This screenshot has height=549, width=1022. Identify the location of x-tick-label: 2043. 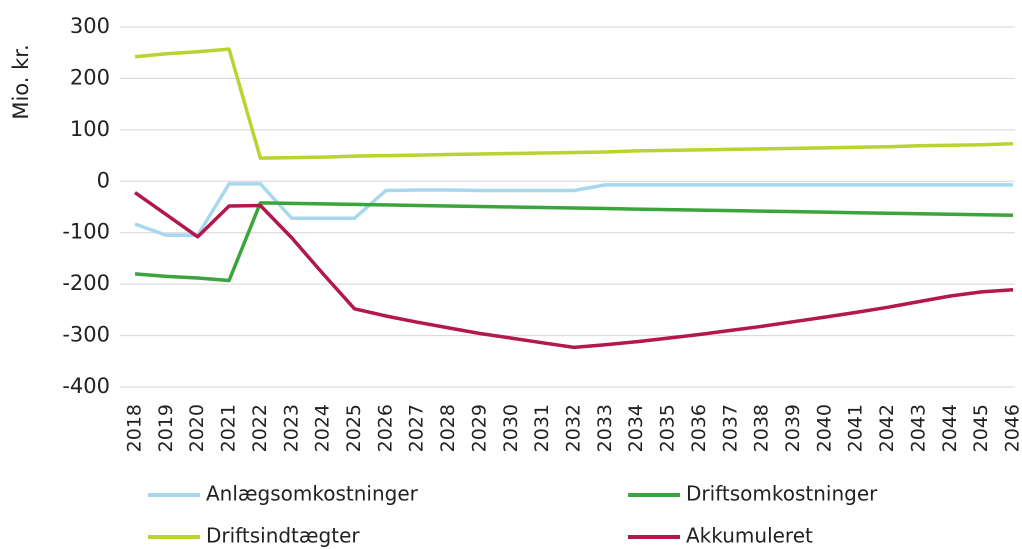
(918, 428).